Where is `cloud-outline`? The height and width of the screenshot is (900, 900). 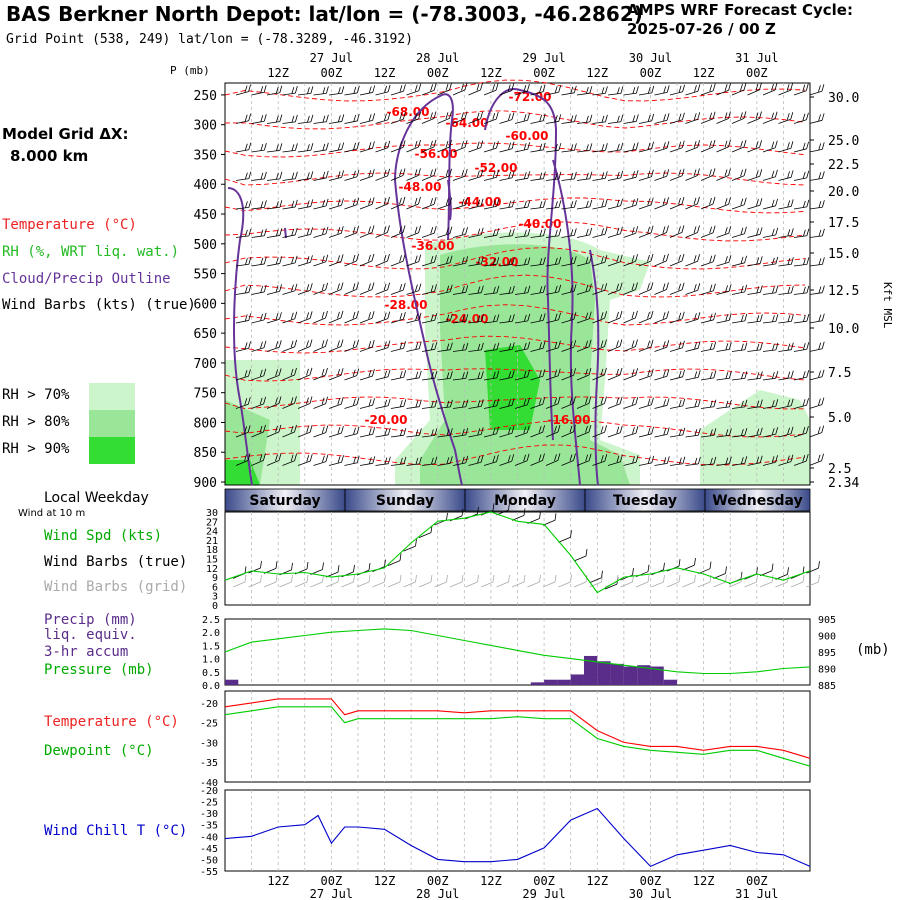 cloud-outline is located at coordinates (521, 264).